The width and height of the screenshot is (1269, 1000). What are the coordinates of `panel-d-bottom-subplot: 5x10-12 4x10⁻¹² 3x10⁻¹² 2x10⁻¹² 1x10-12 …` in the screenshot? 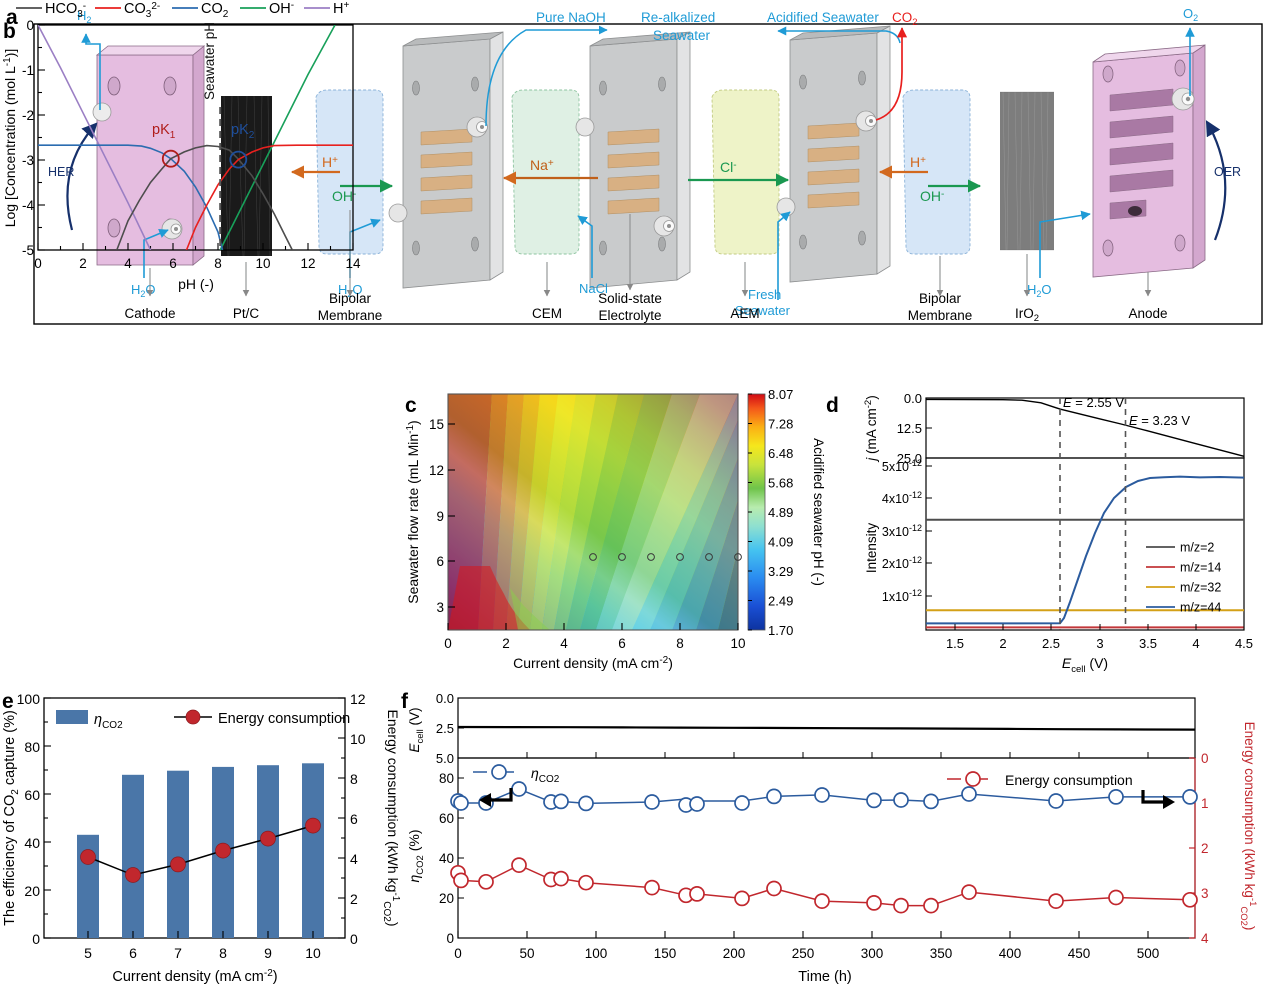 It's located at (1054, 544).